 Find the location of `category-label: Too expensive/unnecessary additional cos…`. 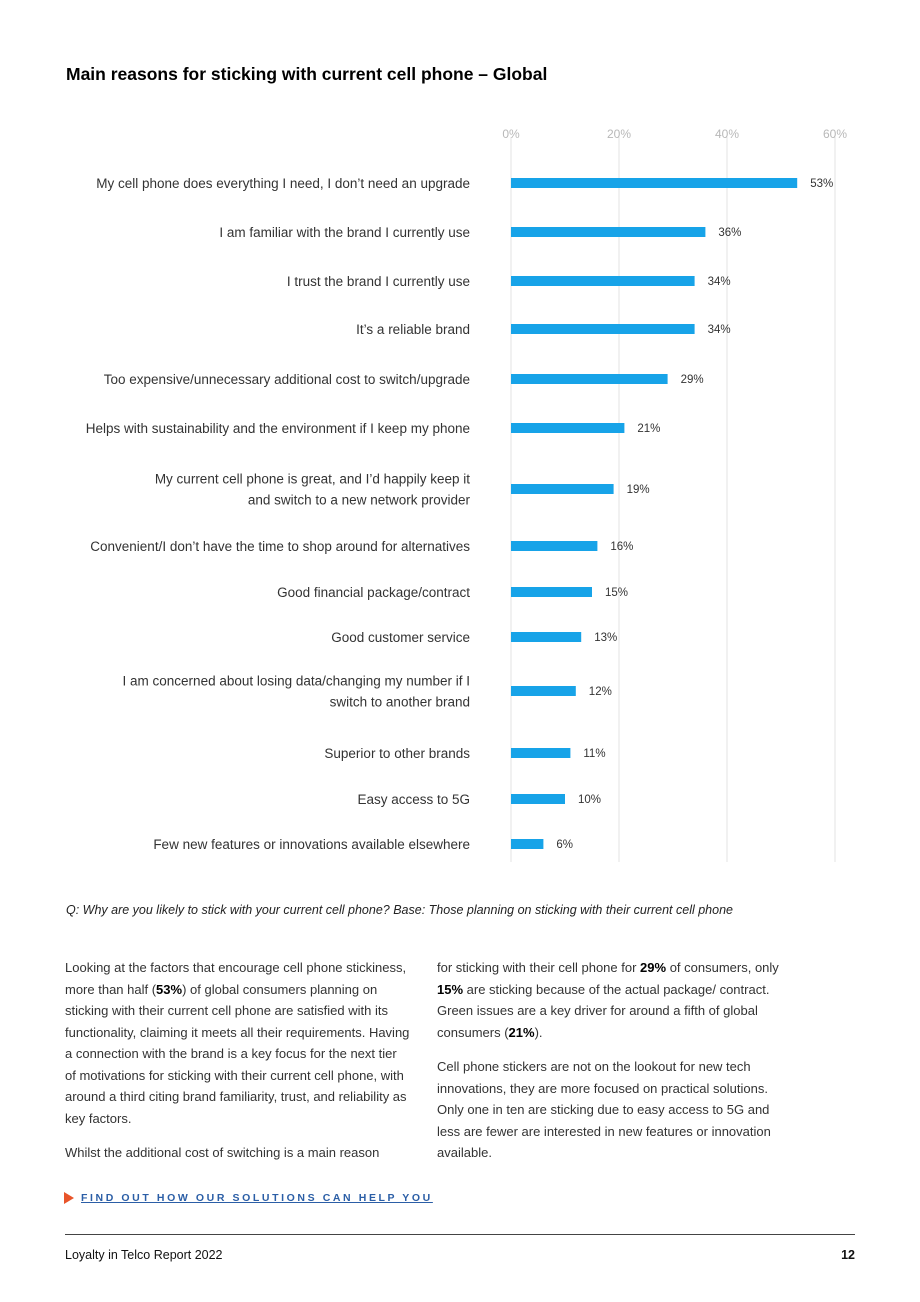

category-label: Too expensive/unnecessary additional cos… is located at coordinates (287, 379).